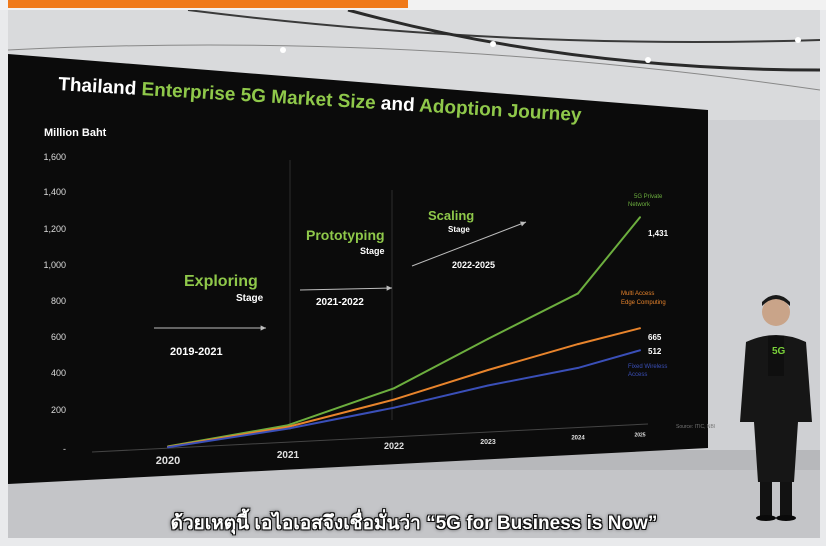  Describe the element at coordinates (779, 351) in the screenshot. I see `svg-text: 5G` at that location.